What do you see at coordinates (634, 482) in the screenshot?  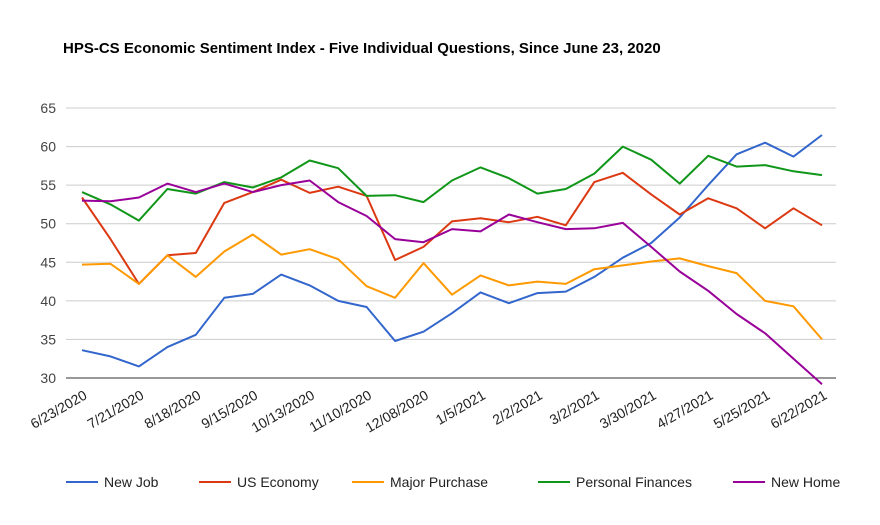 I see `legend-label: Personal Finances` at bounding box center [634, 482].